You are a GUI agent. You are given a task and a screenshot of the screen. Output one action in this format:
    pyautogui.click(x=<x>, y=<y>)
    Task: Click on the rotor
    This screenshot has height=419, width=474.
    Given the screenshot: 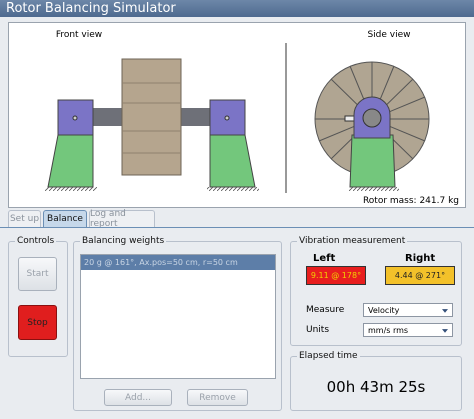 What is the action you would take?
    pyautogui.click(x=151, y=117)
    